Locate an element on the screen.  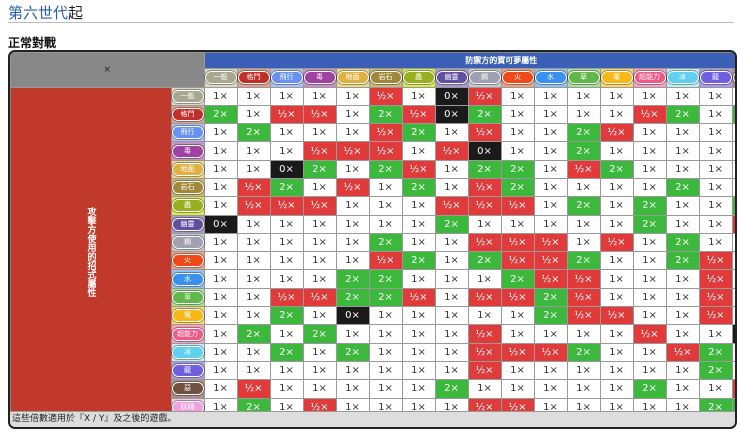
defender-type-header: 幽靈 is located at coordinates (451, 77).